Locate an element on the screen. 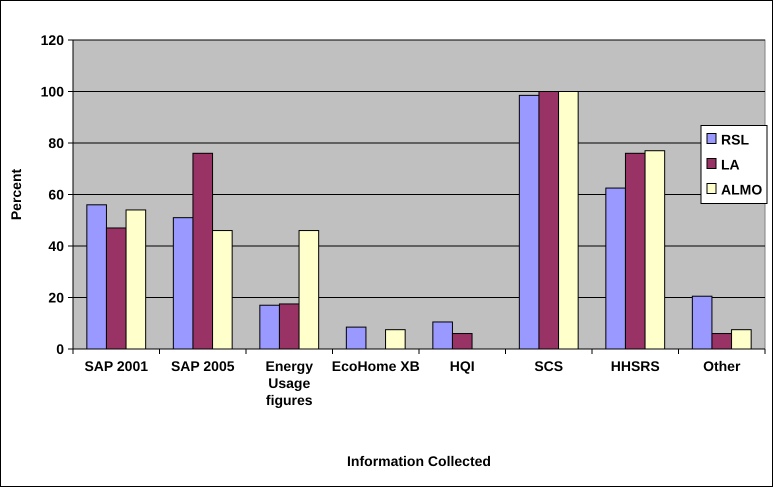 This screenshot has width=773, height=487. y-tick-label: 120 is located at coordinates (52, 40).